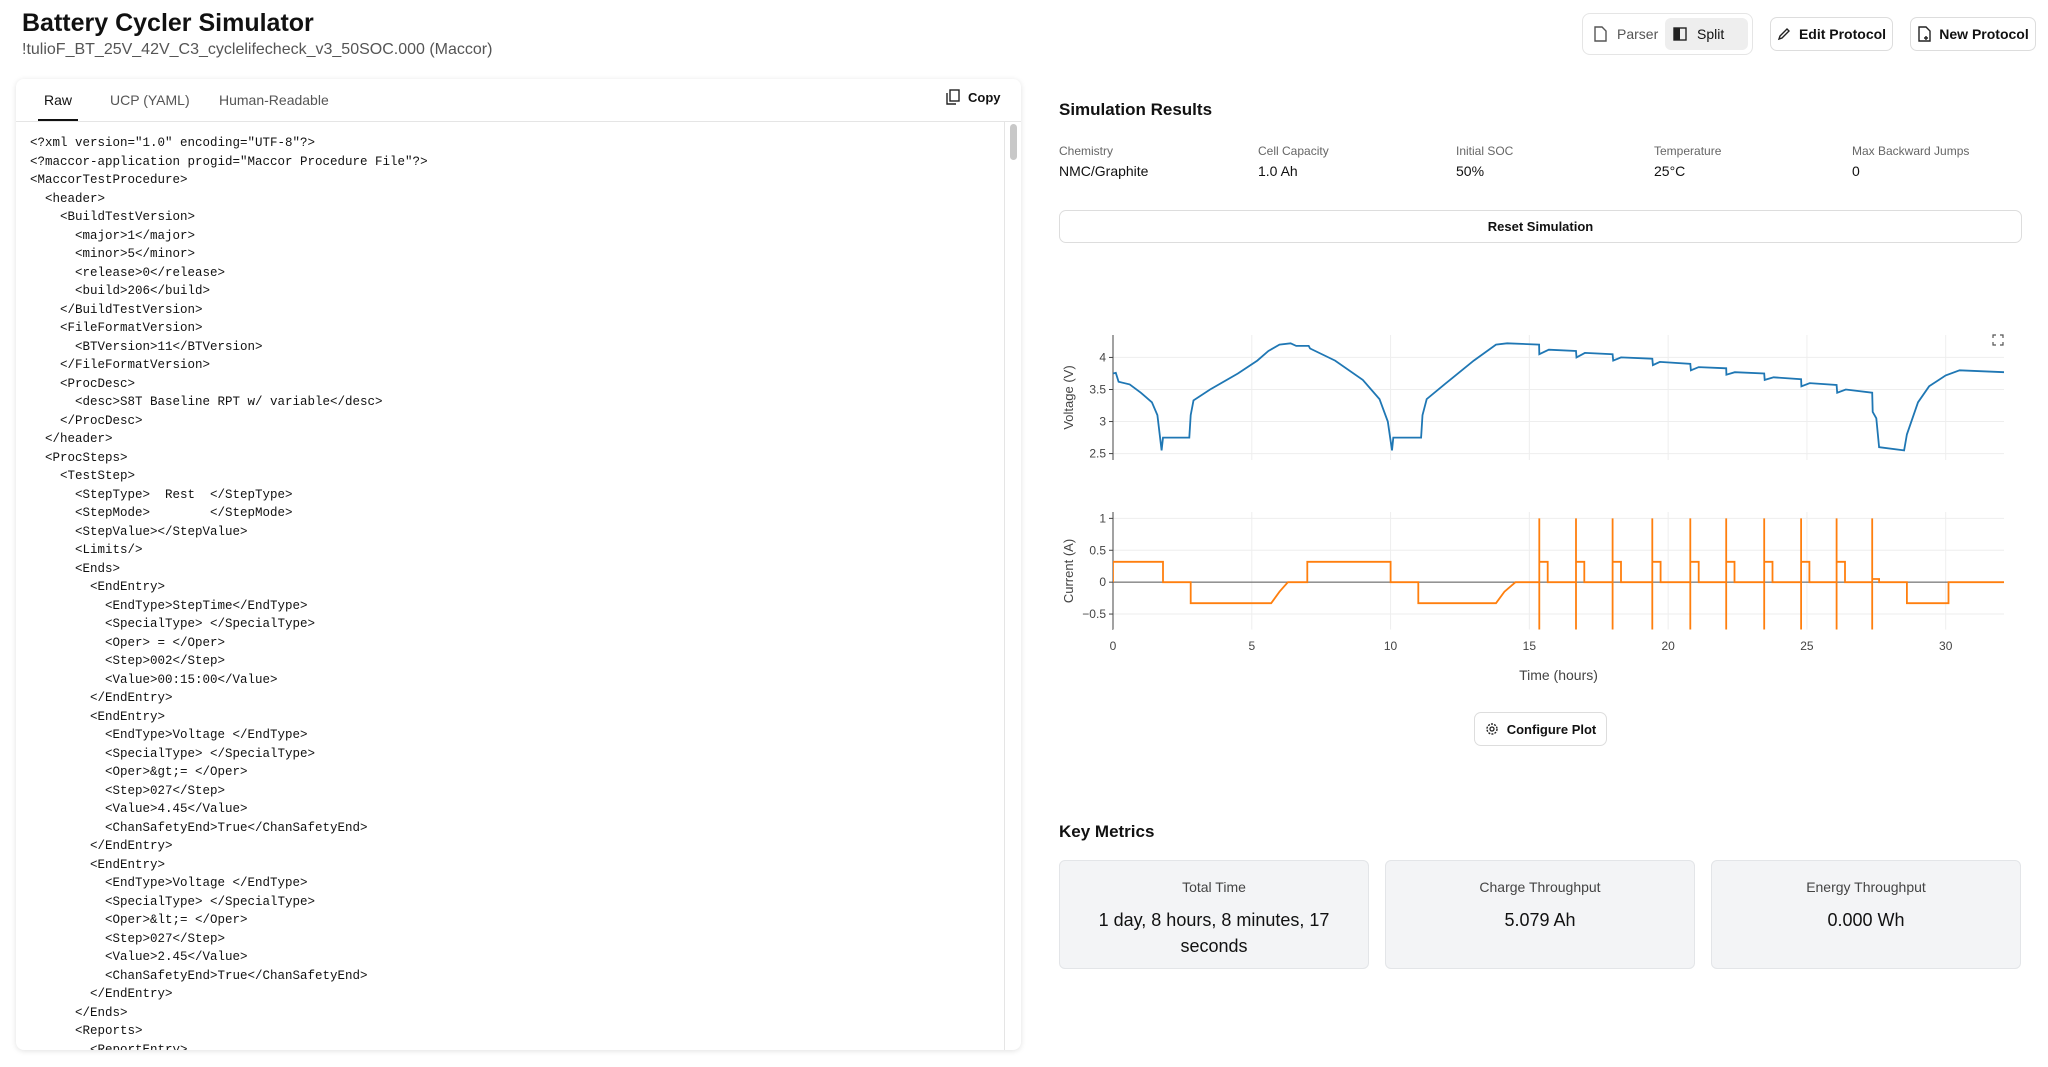 This screenshot has height=1067, width=2048. What do you see at coordinates (1866, 920) in the screenshot?
I see `metric-value: 0.000 Wh` at bounding box center [1866, 920].